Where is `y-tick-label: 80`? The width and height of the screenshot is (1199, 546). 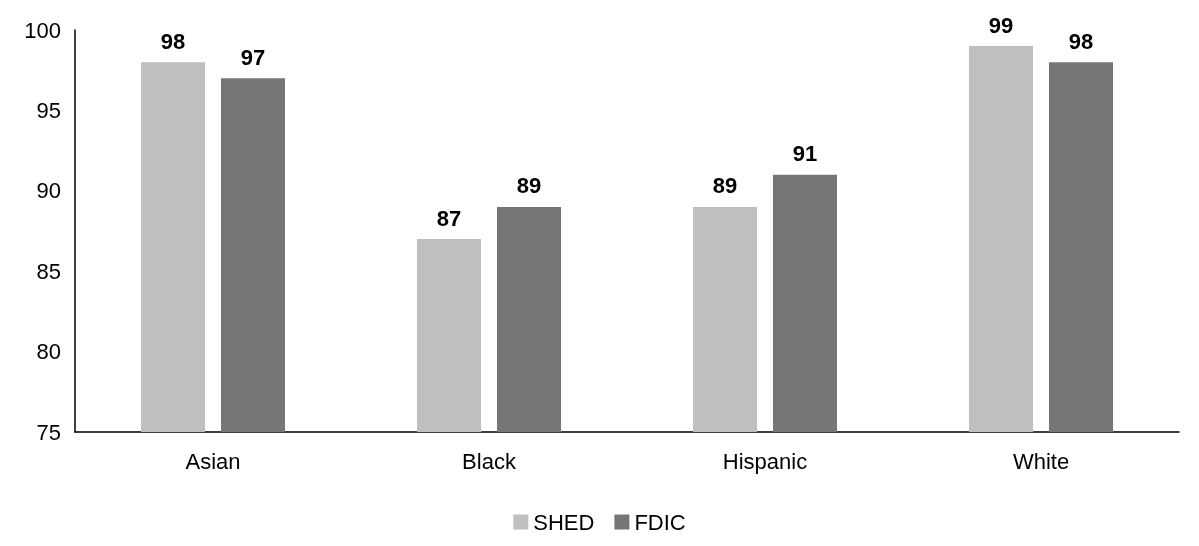
y-tick-label: 80 is located at coordinates (48, 352).